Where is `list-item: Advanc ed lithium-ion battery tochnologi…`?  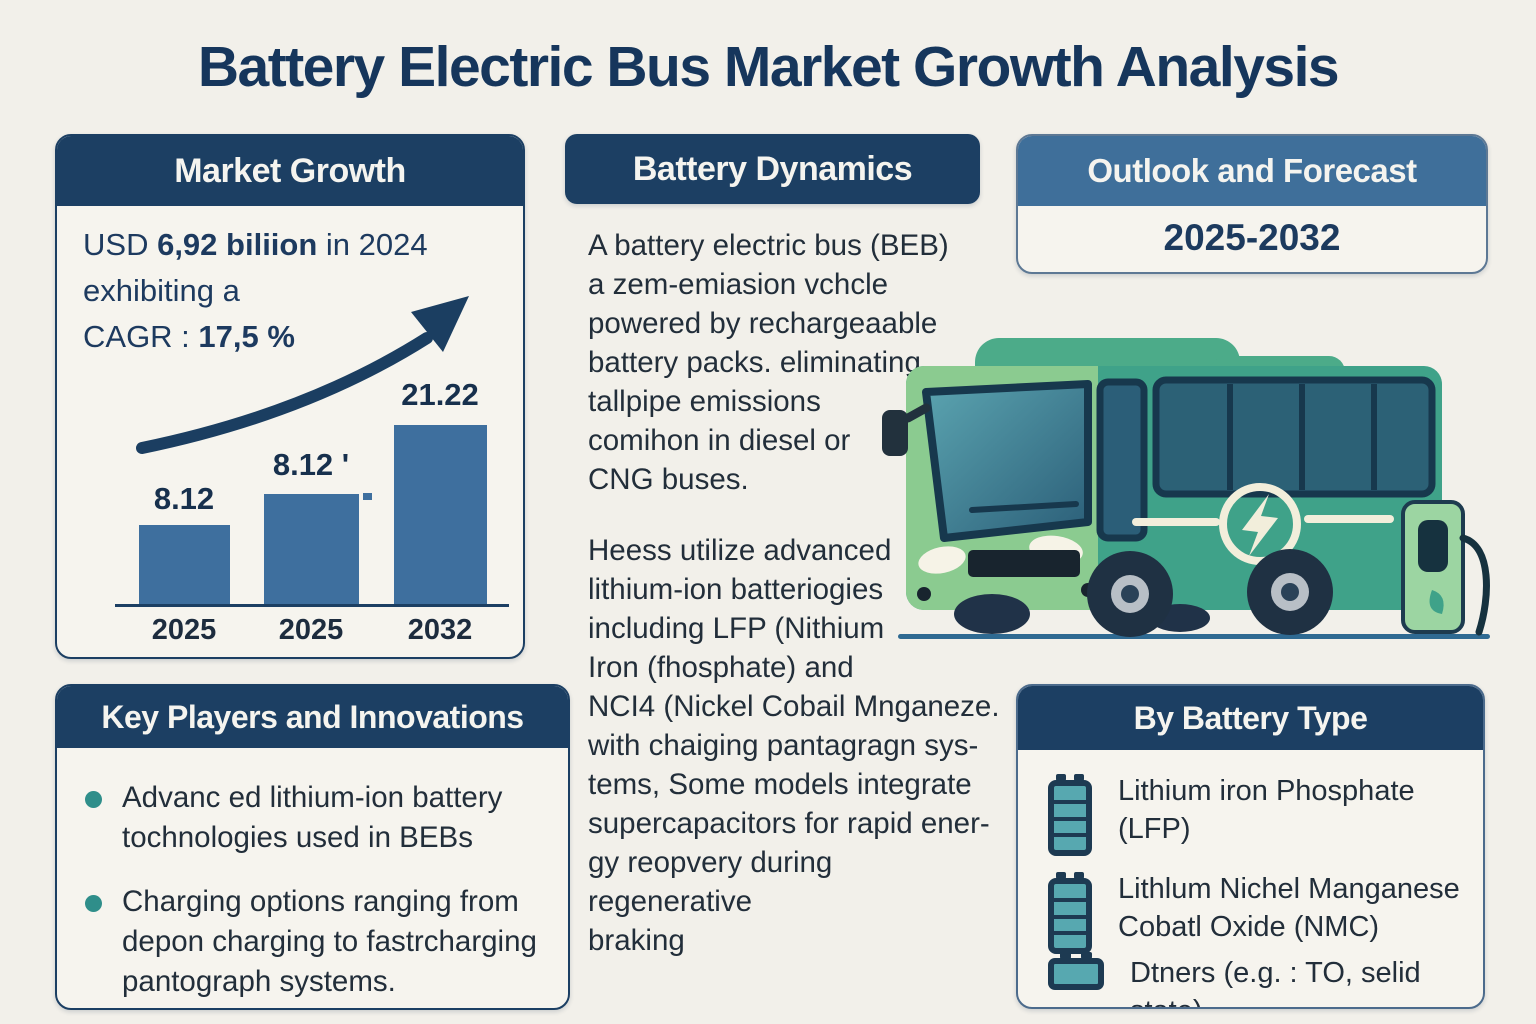 list-item: Advanc ed lithium-ion battery tochnologi… is located at coordinates (315, 818).